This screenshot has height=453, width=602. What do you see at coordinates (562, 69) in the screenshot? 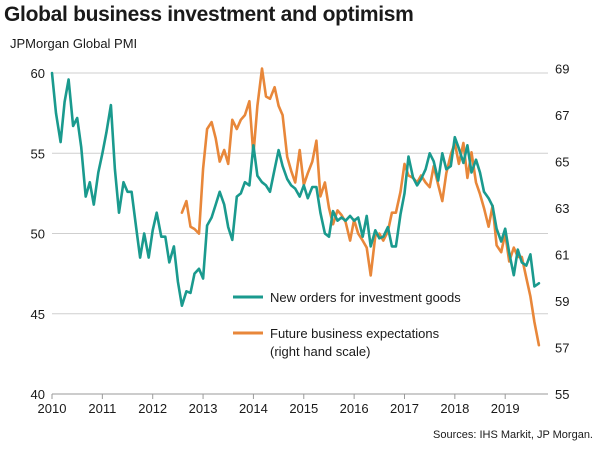
I see `y2-tick-label: 69` at bounding box center [562, 69].